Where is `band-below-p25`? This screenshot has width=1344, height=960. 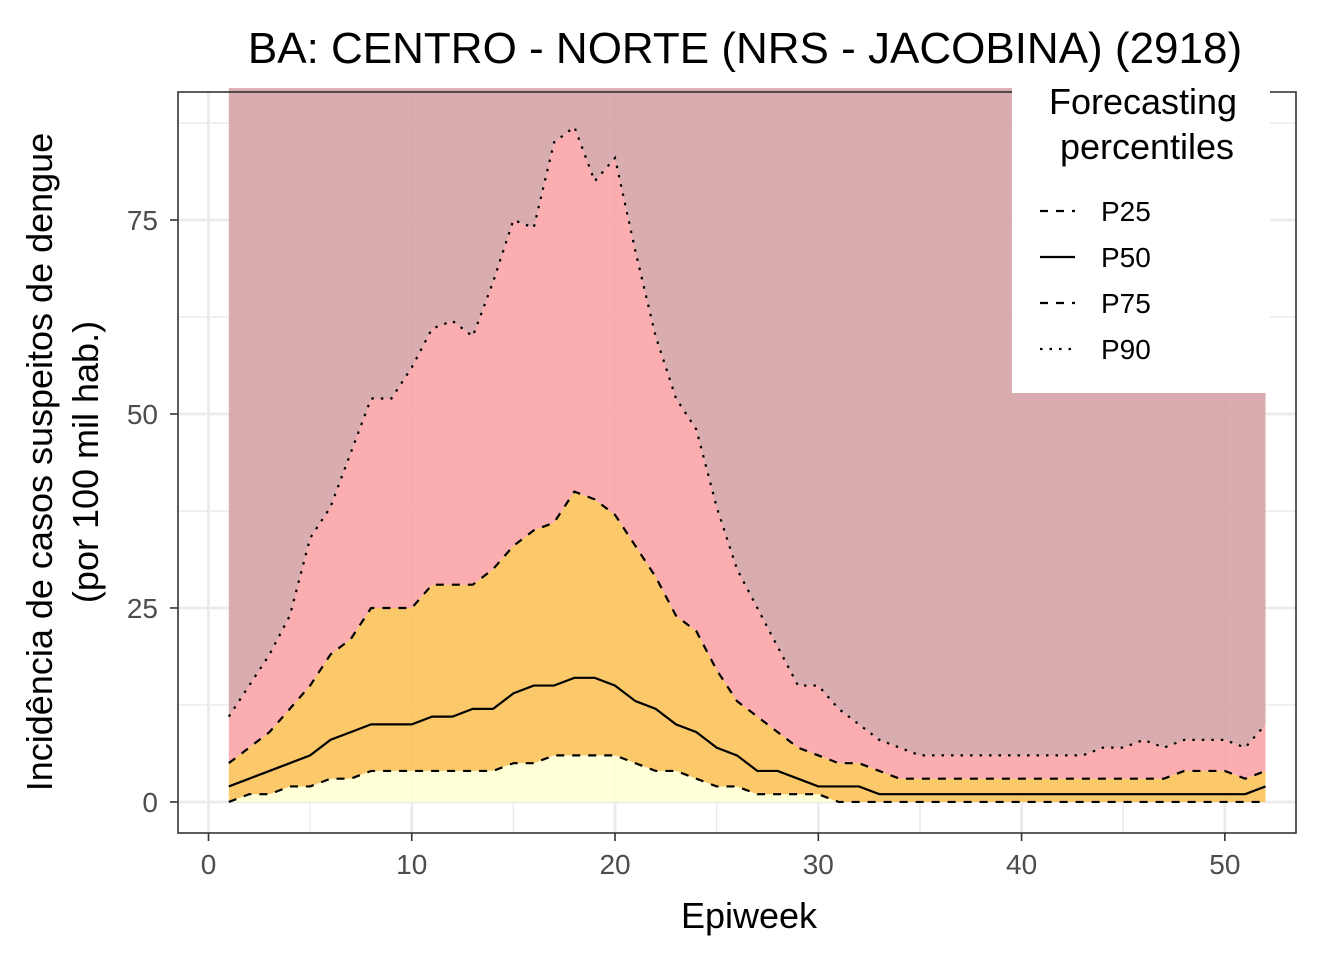
band-below-p25 is located at coordinates (747, 778).